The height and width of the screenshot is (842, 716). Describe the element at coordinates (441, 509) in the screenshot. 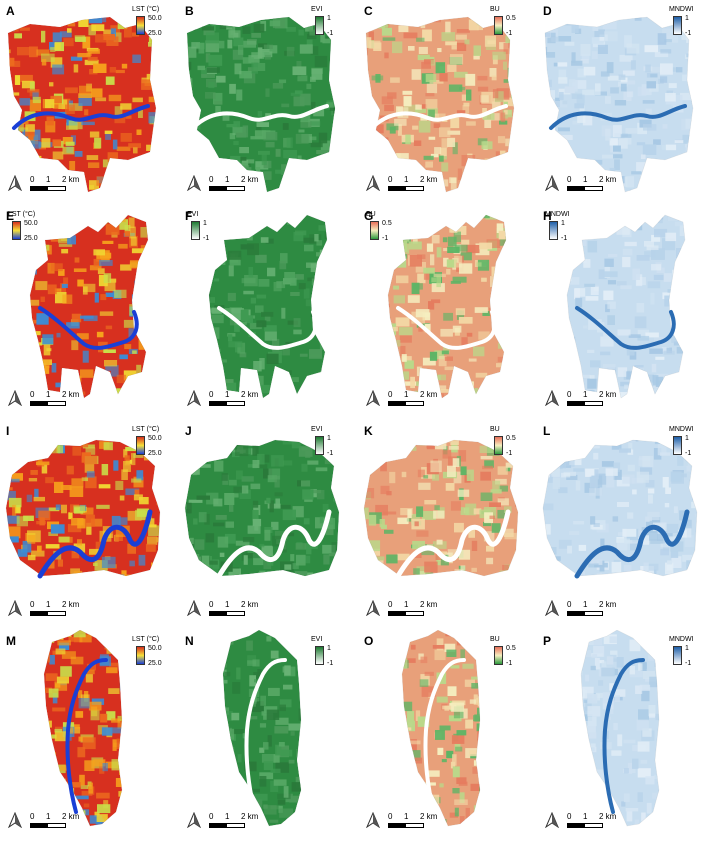

I see `map-raster-k` at that location.